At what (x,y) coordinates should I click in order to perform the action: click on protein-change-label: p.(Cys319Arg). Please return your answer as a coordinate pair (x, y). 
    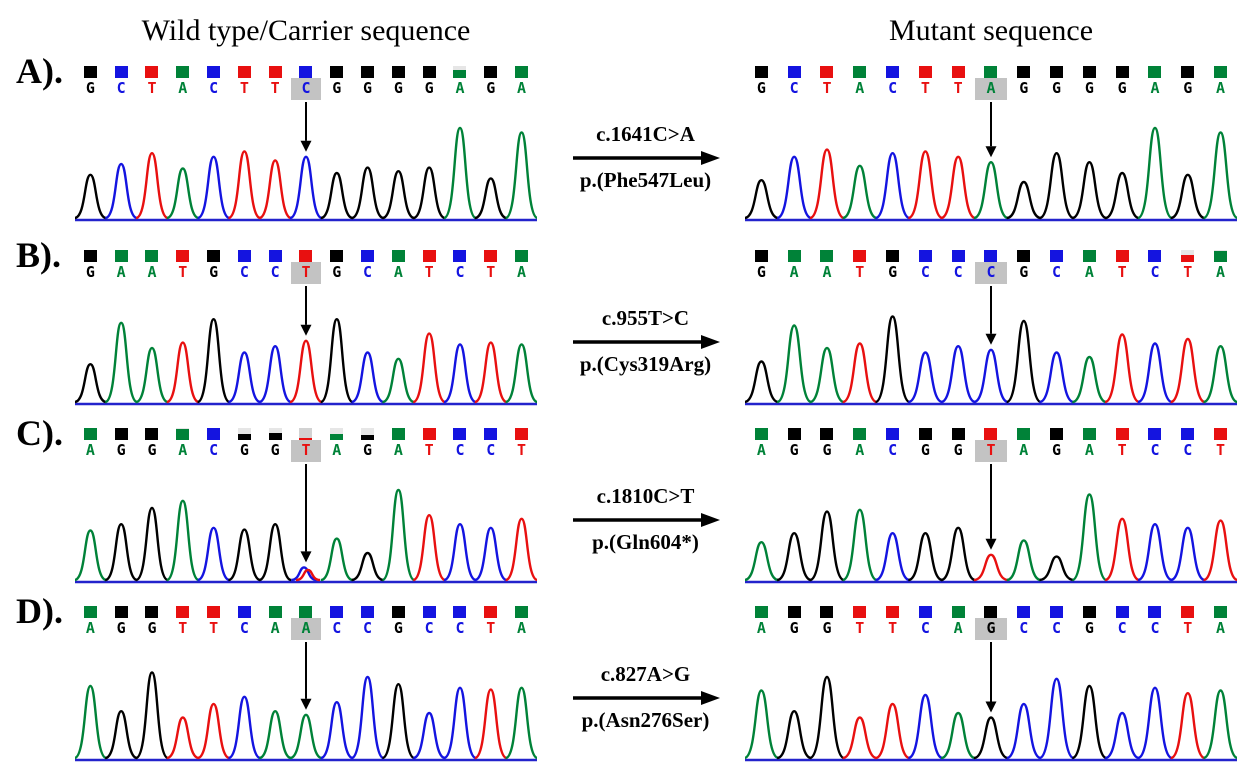
    Looking at the image, I should click on (645, 364).